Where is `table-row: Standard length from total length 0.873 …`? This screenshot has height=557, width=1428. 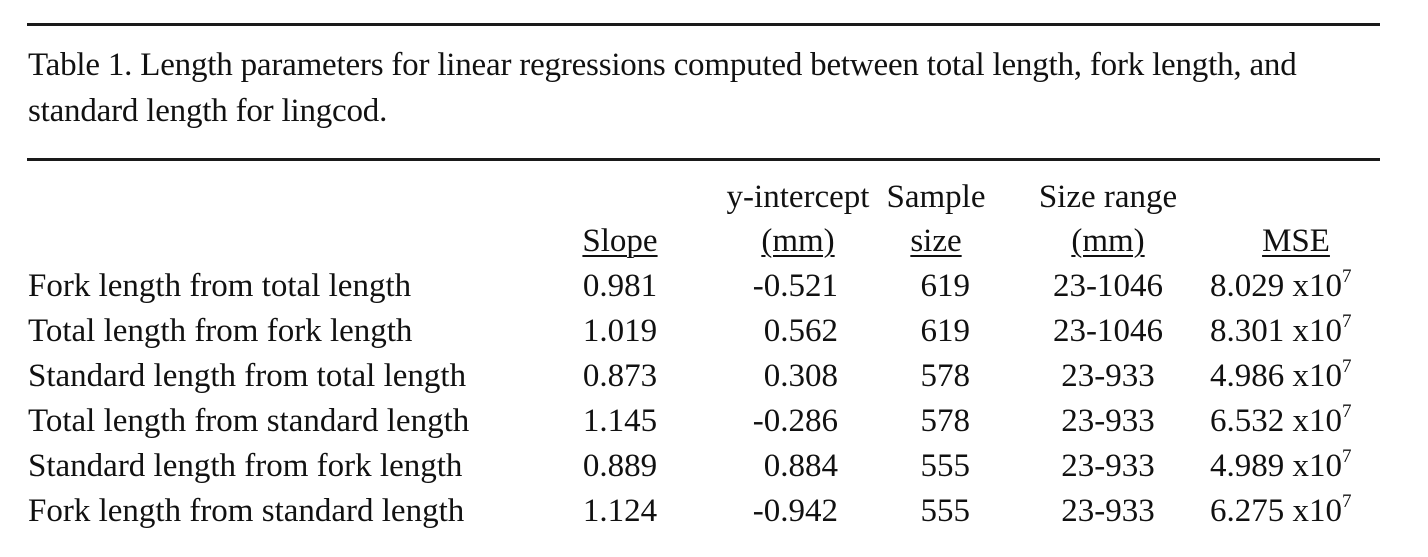
table-row: Standard length from total length 0.873 … is located at coordinates (708, 376).